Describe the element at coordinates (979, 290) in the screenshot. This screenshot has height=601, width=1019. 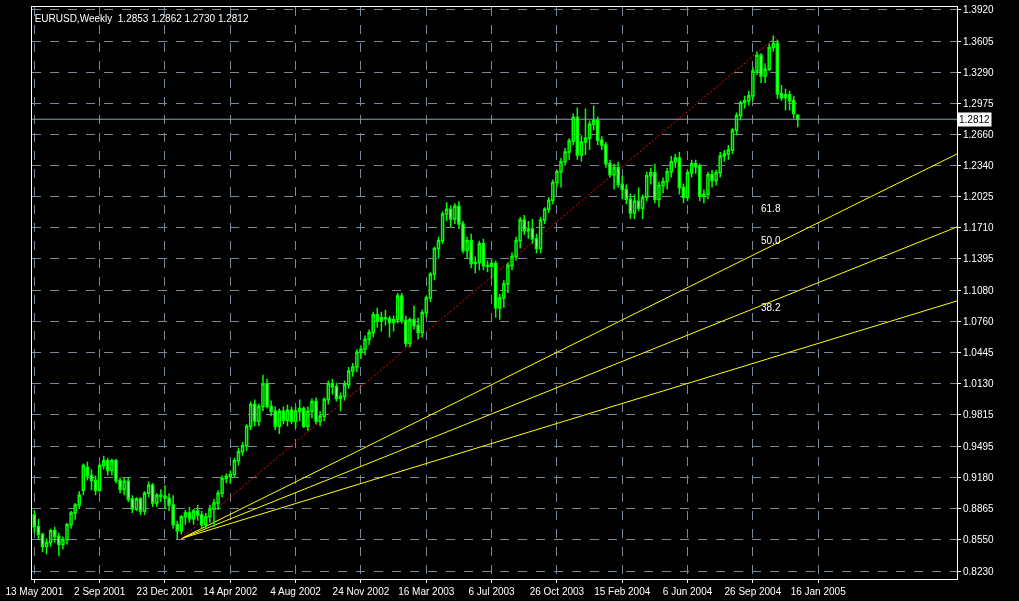
I see `y-tick-label: 1.1080` at that location.